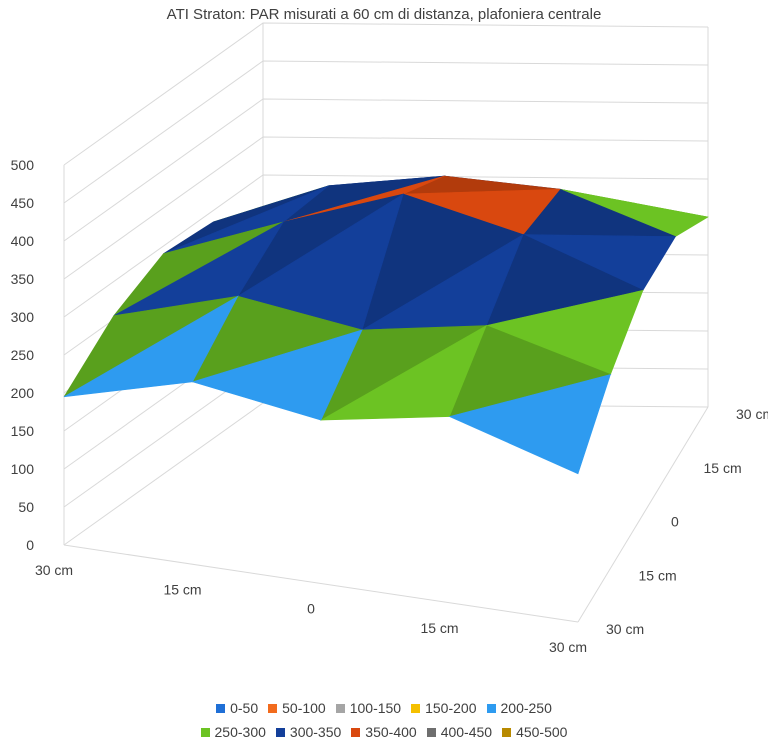 This screenshot has height=751, width=768. I want to click on legend-item: 150-200, so click(444, 708).